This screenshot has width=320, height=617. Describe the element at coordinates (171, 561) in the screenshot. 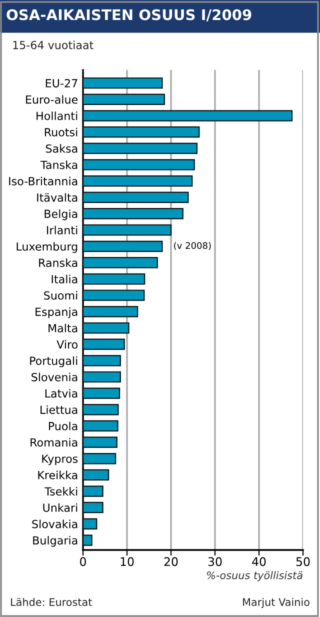

I see `x-tick-label: 20` at that location.